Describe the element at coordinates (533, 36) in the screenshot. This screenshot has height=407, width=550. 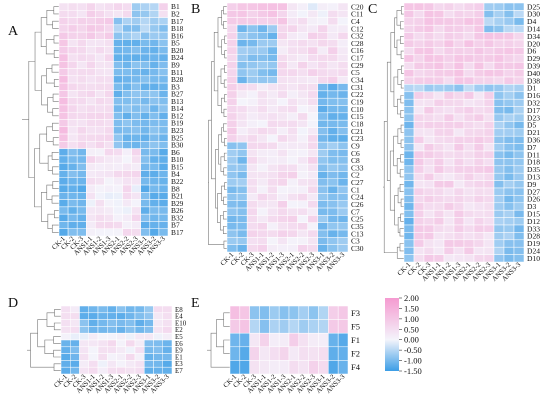
I see `row-label: D34` at that location.